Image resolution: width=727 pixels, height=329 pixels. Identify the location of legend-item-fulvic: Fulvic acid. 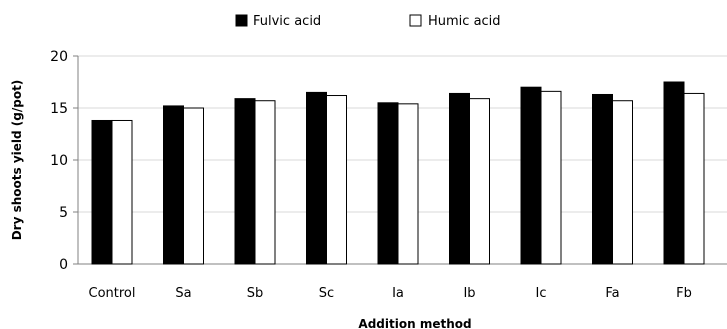
(278, 21).